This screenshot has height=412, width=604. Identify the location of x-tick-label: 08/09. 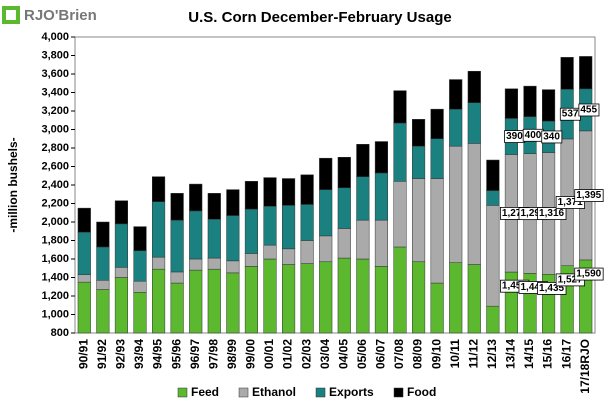
(418, 354).